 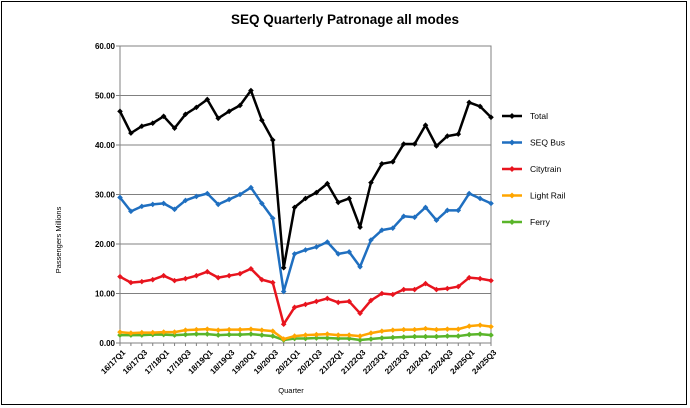 What do you see at coordinates (545, 169) in the screenshot?
I see `legend-label: Citytrain` at bounding box center [545, 169].